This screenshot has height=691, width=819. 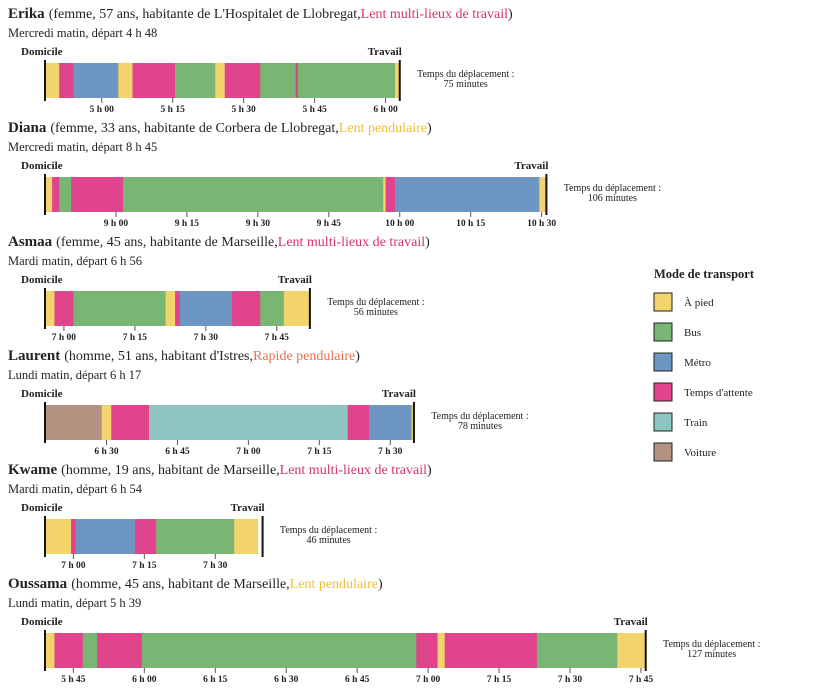 I want to click on legend-label-bus: Bus, so click(x=692, y=333).